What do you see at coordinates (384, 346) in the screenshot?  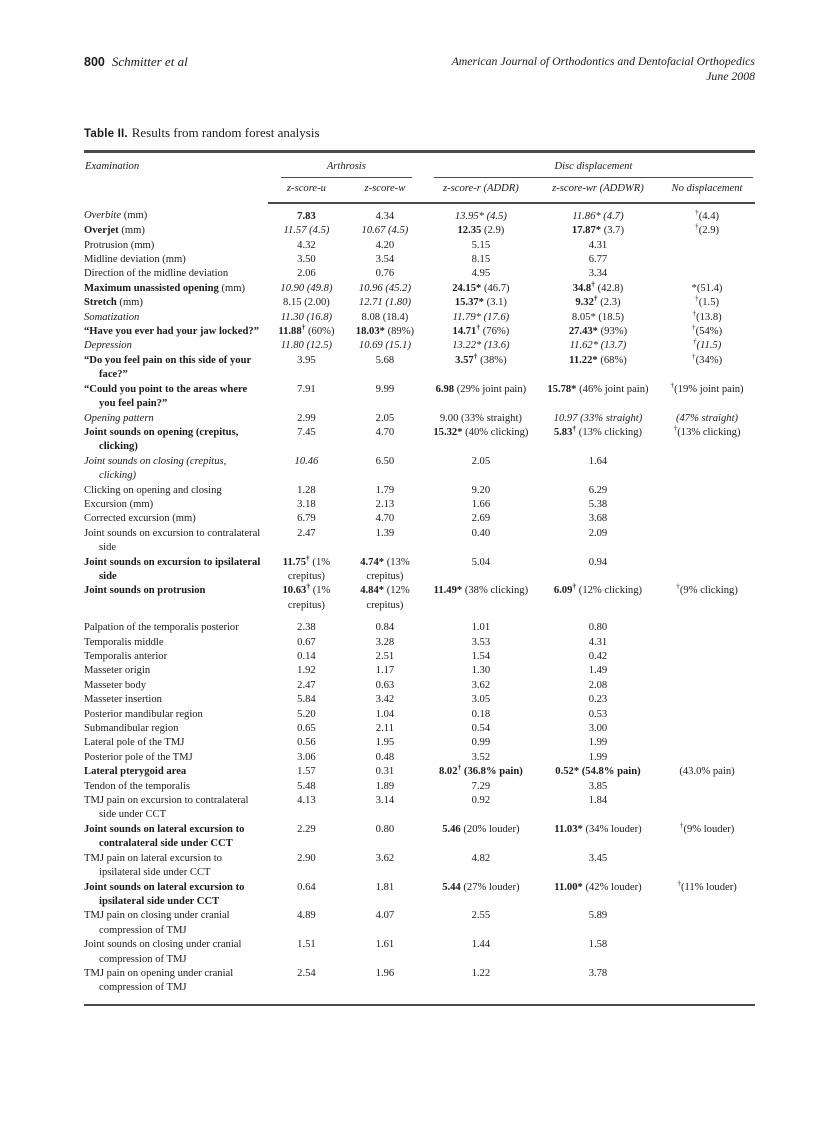 I see `table-cell: 10.69 (15.1)` at bounding box center [384, 346].